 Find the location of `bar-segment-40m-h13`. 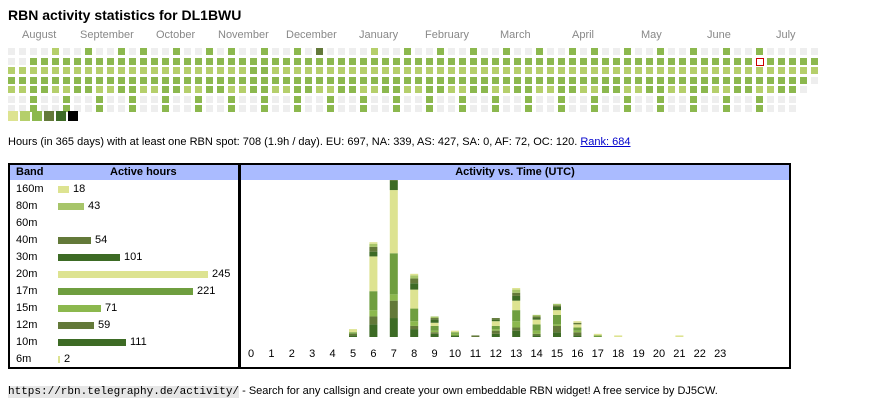

bar-segment-40m-h13 is located at coordinates (516, 294).